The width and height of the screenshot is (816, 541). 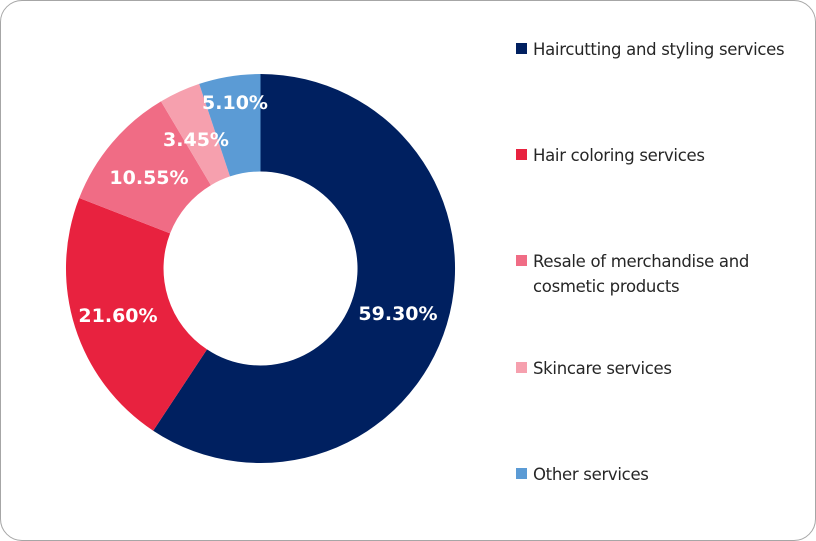 I want to click on legend-item-haircutting: Haircutting and styling services, so click(x=659, y=49).